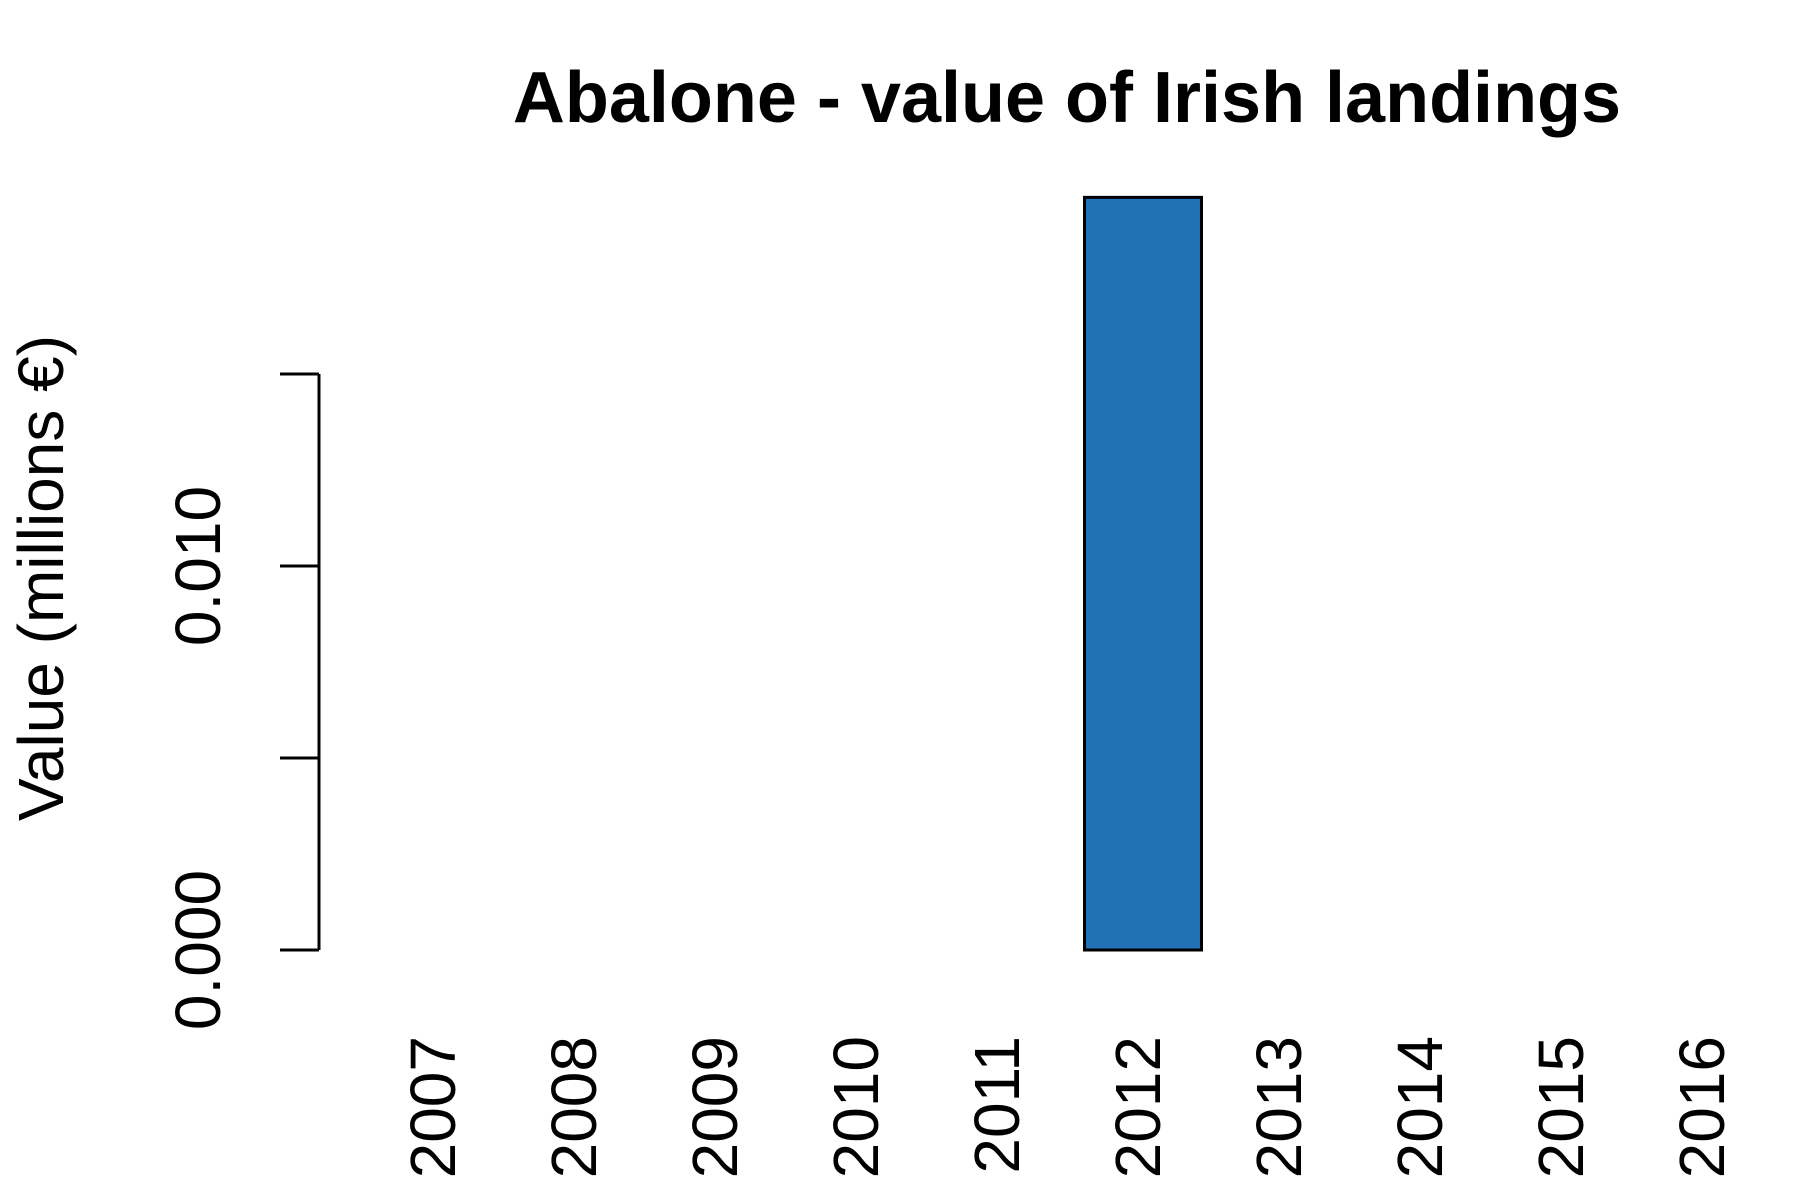 The width and height of the screenshot is (1800, 1200). I want to click on y-axis-title: Value (millions €), so click(41, 578).